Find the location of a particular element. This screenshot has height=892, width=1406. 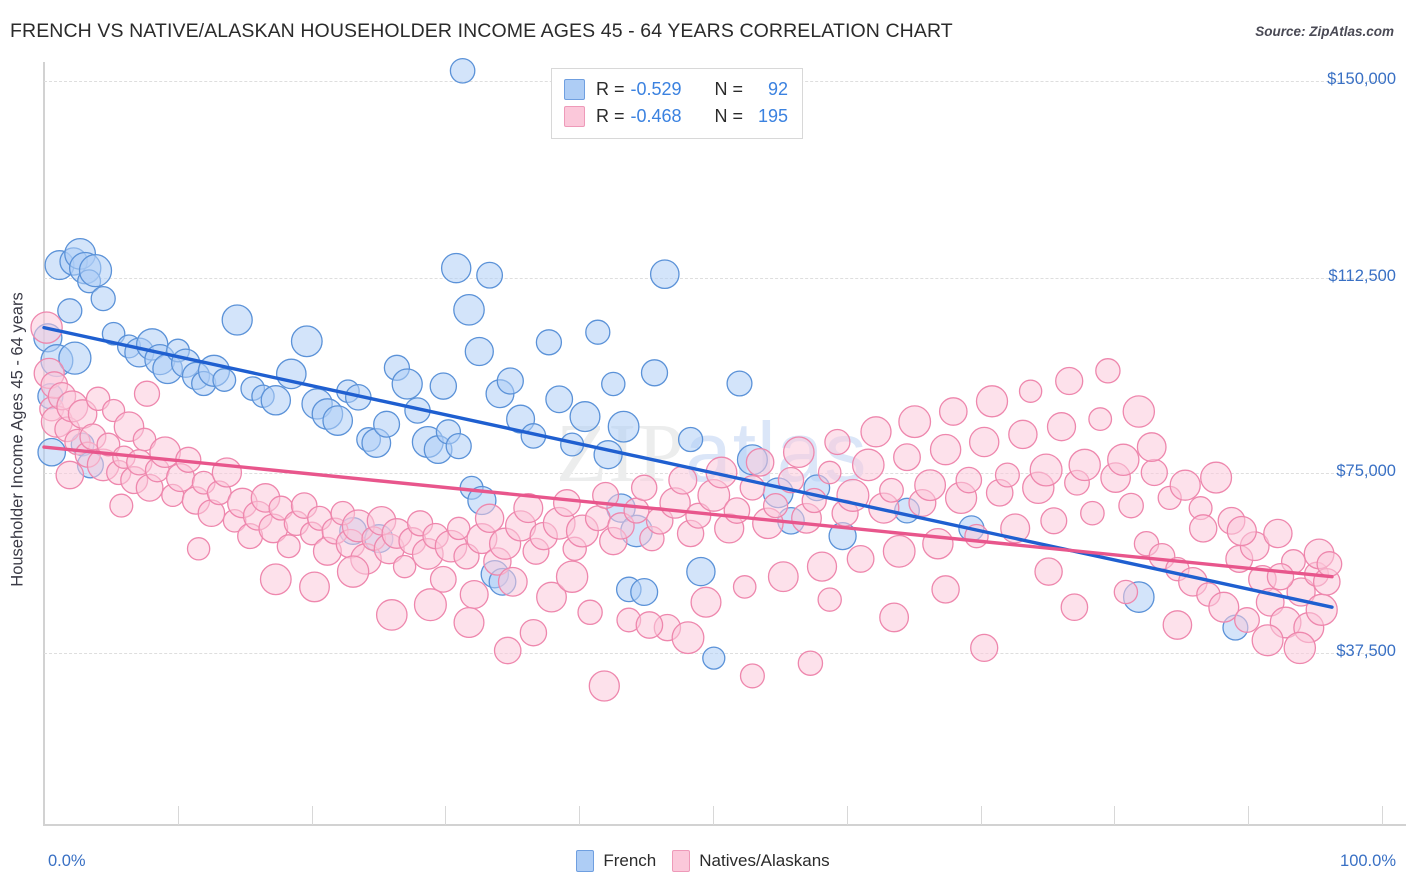

stats-row-natives: R = -0.468 N = 195 is located at coordinates (676, 116).